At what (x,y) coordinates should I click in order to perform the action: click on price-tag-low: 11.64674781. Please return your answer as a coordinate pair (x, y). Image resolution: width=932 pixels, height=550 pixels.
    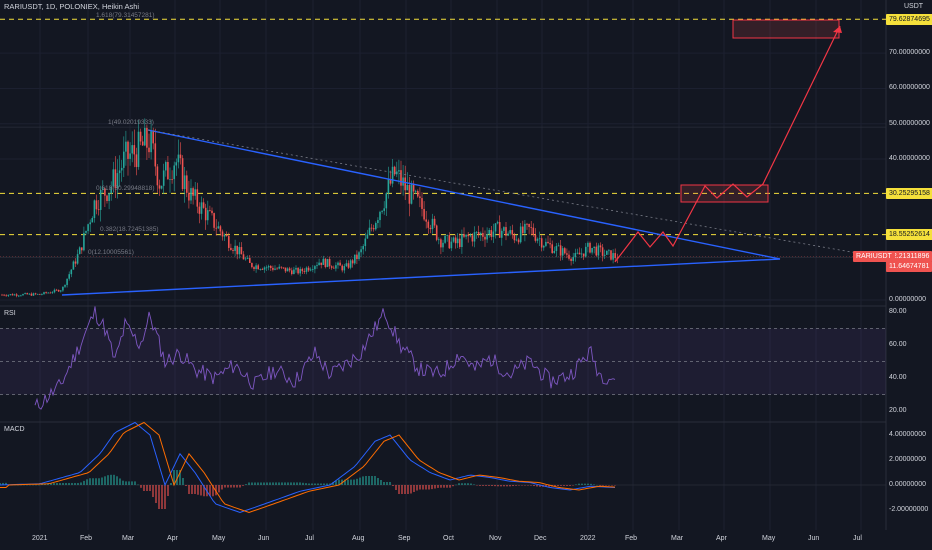
    Looking at the image, I should click on (909, 266).